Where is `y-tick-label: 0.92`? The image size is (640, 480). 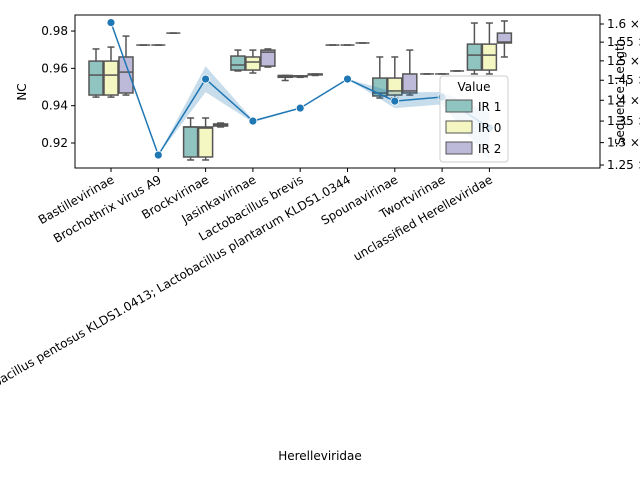
y-tick-label: 0.92 is located at coordinates (54, 143).